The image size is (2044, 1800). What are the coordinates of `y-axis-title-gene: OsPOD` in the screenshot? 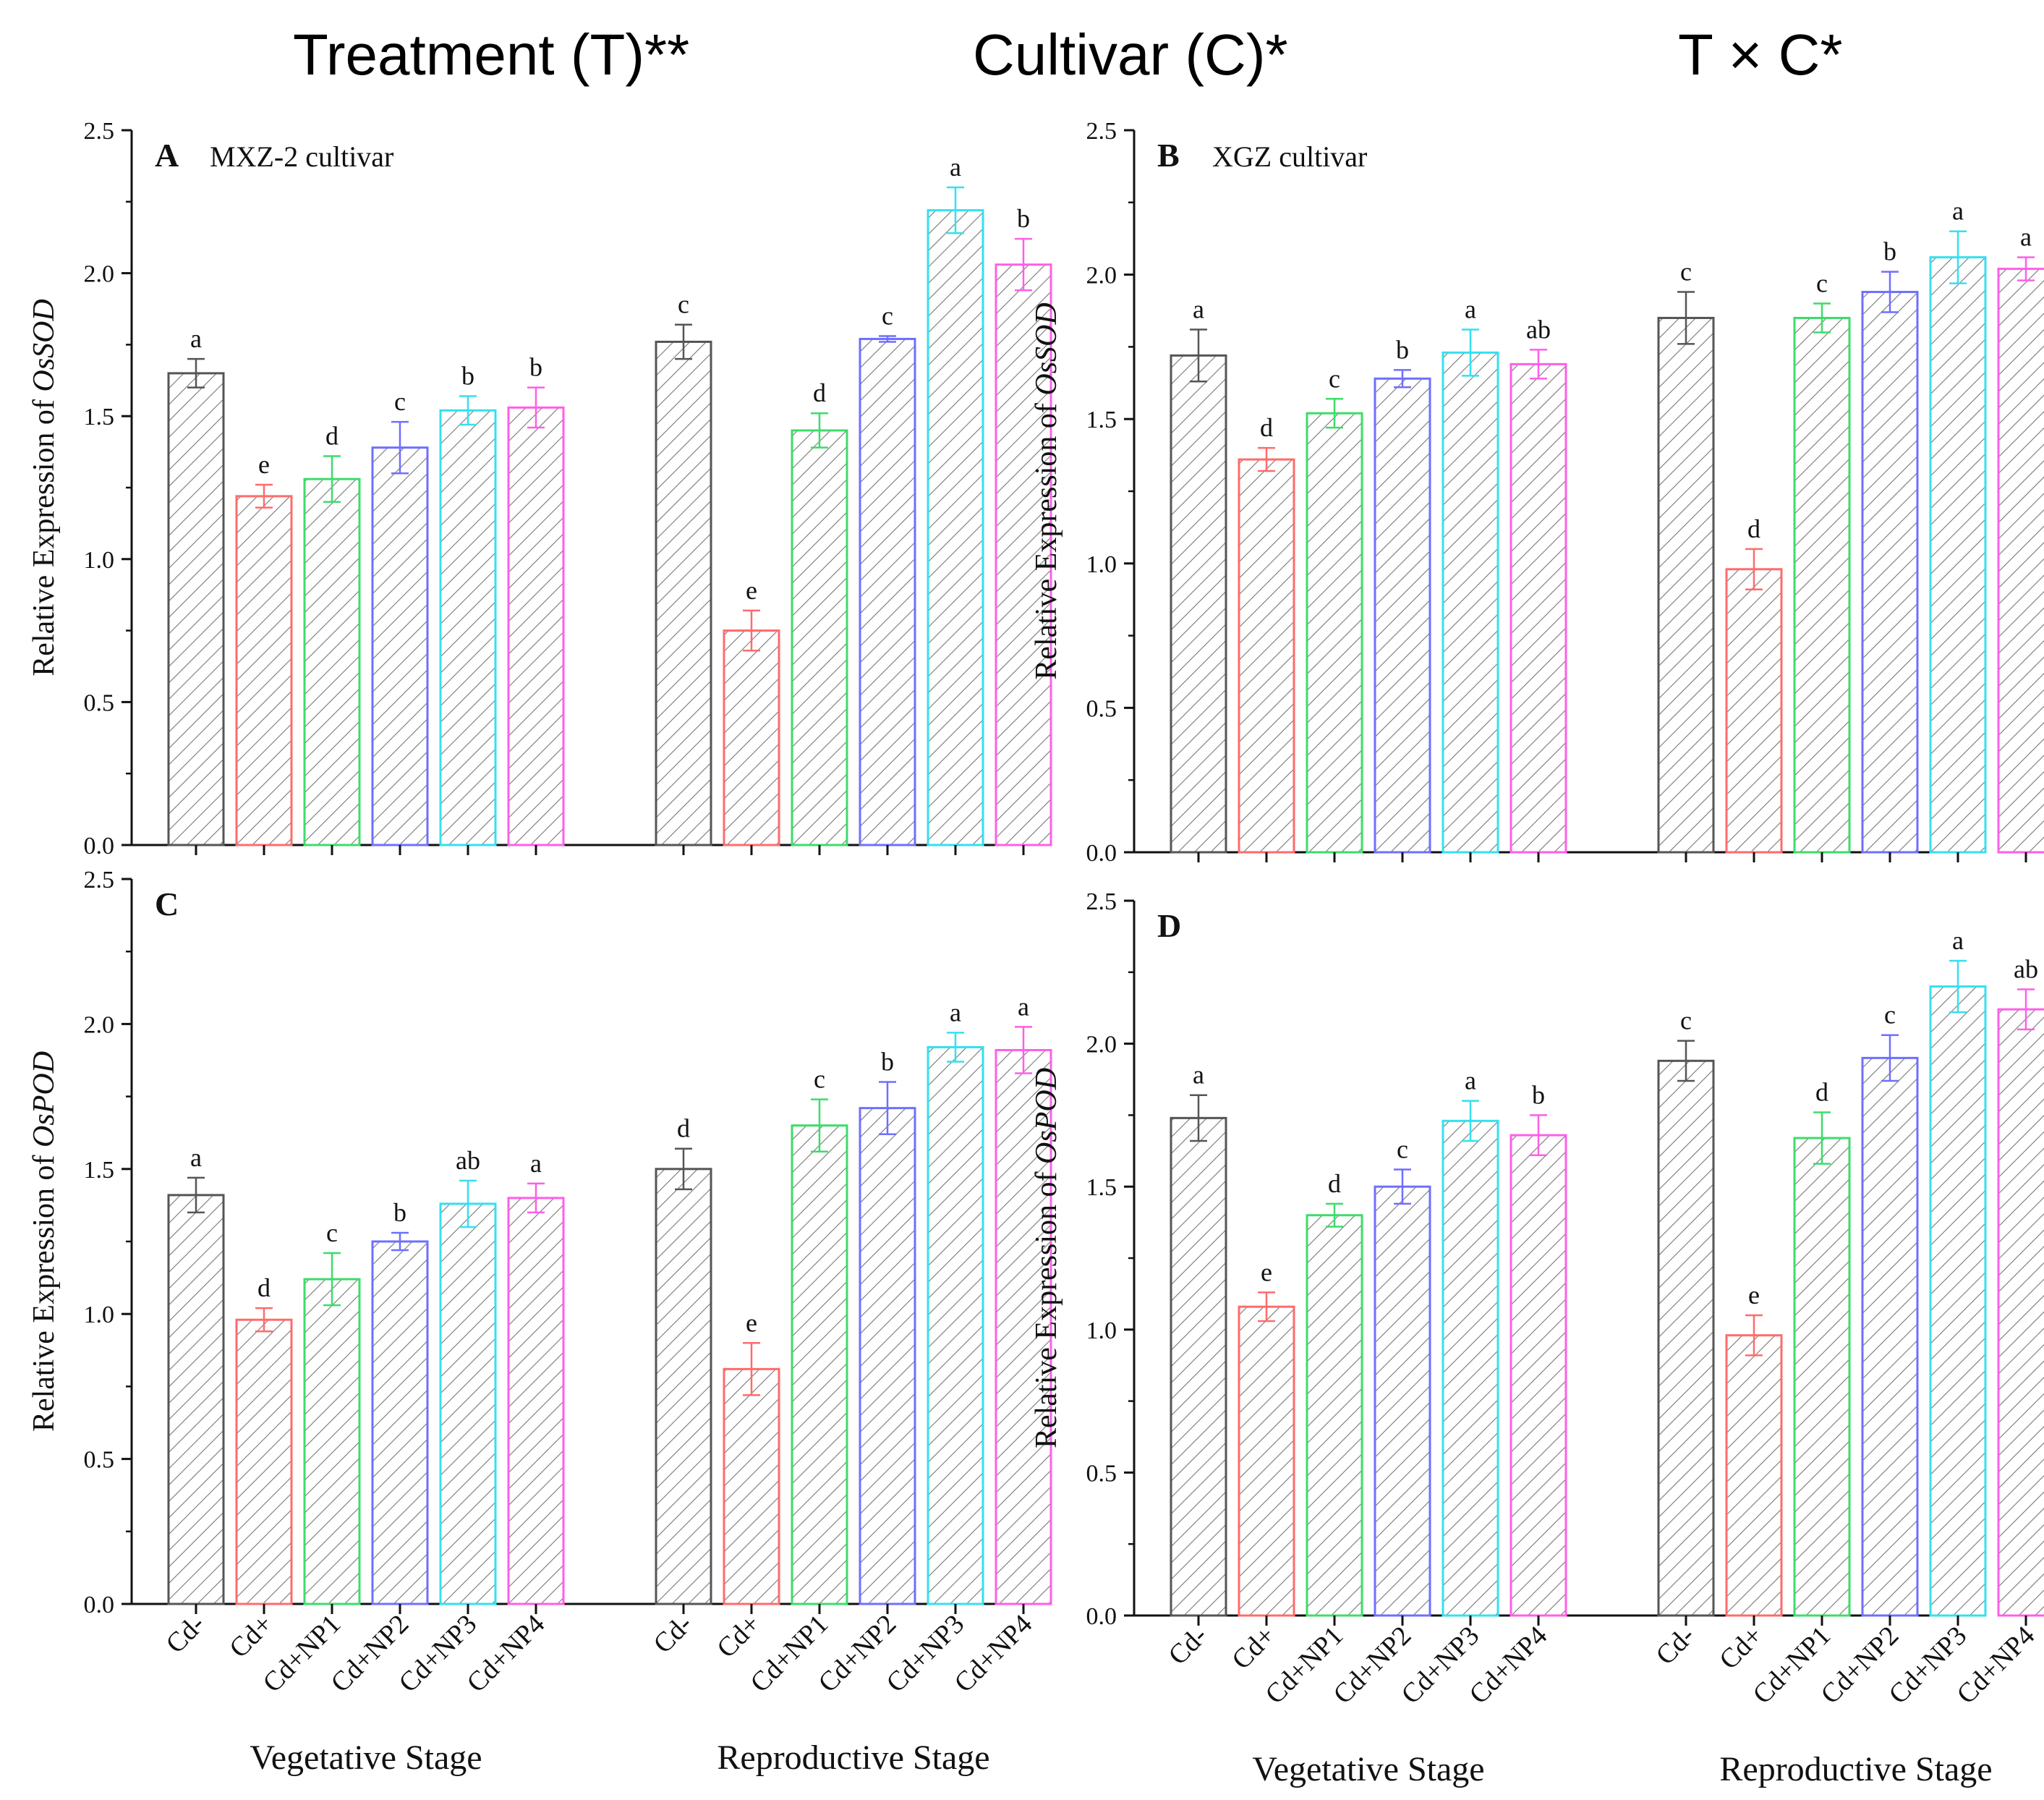 It's located at (1046, 1116).